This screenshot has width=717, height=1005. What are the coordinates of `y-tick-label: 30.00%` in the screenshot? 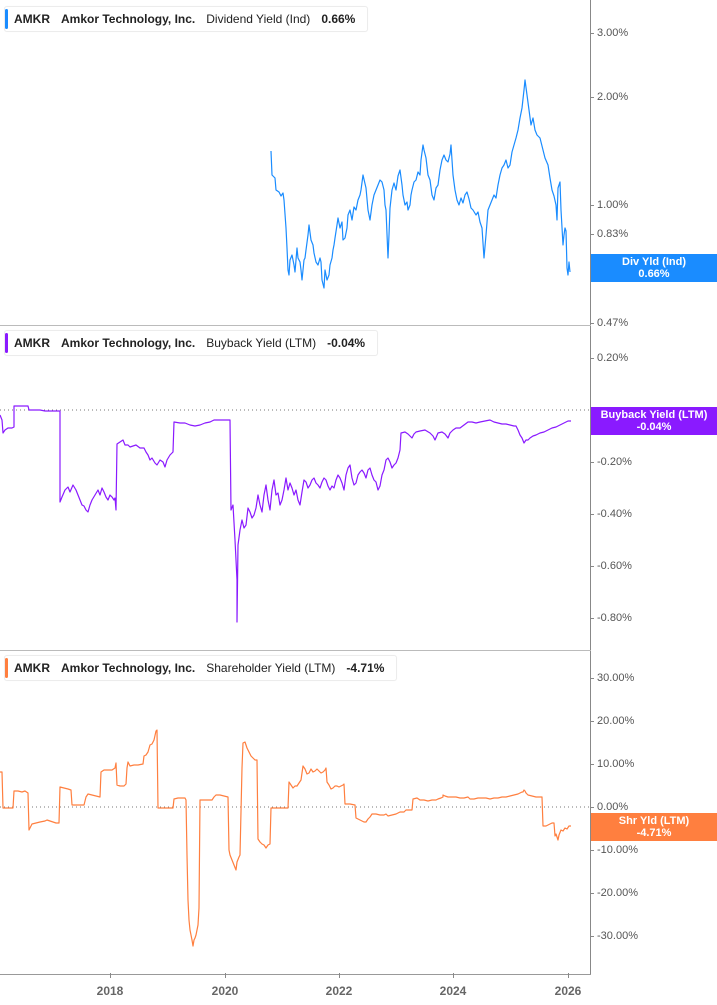 It's located at (612, 678).